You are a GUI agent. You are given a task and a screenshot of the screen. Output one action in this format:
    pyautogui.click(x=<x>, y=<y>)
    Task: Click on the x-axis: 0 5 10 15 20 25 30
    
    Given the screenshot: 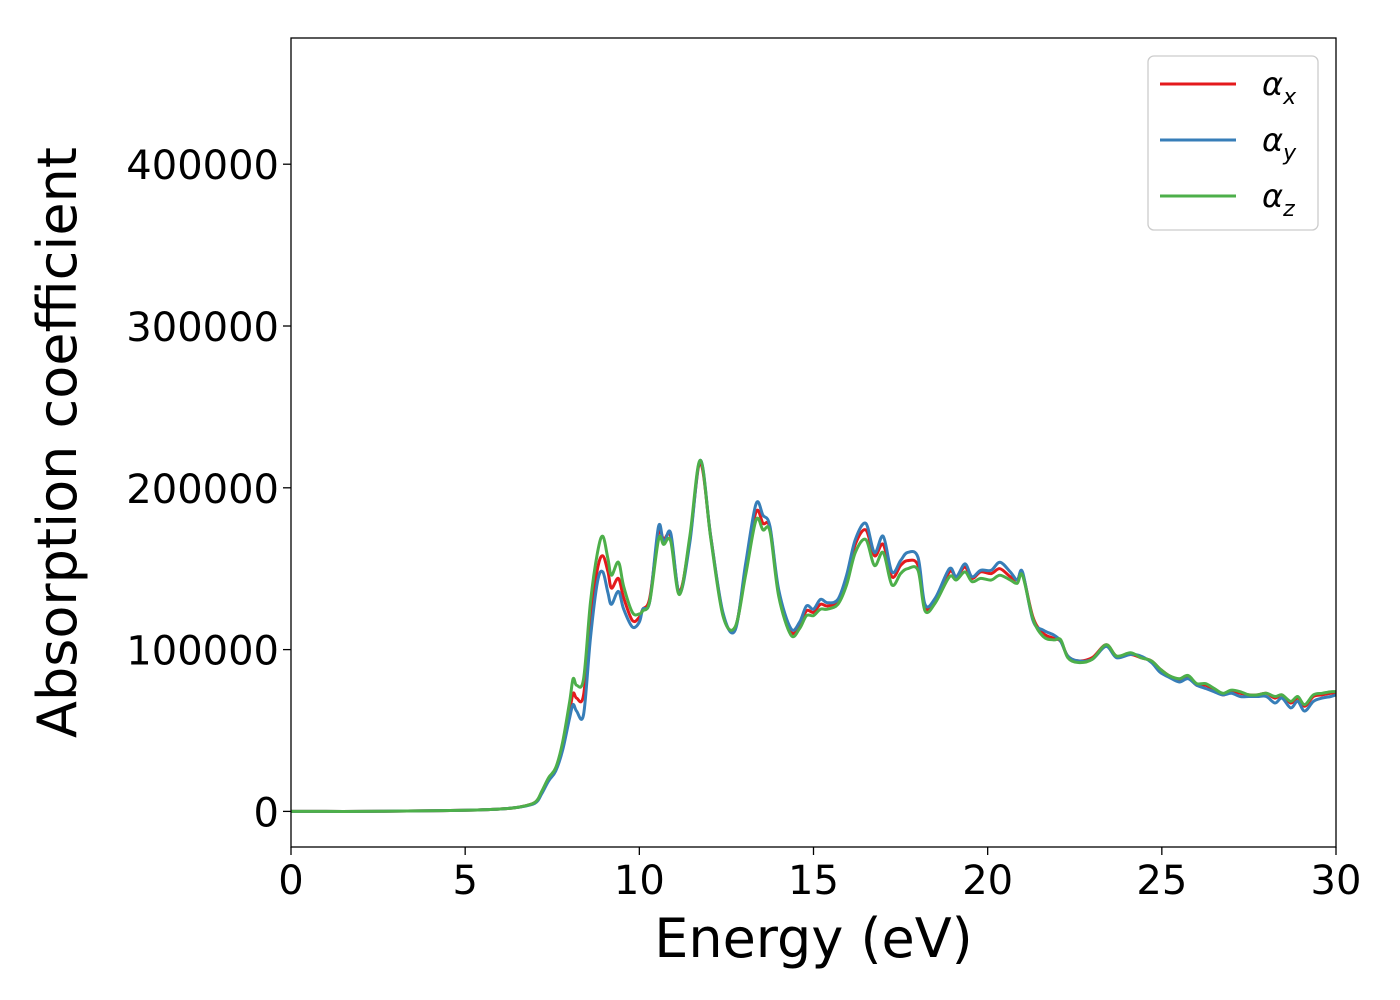 What is the action you would take?
    pyautogui.click(x=819, y=875)
    